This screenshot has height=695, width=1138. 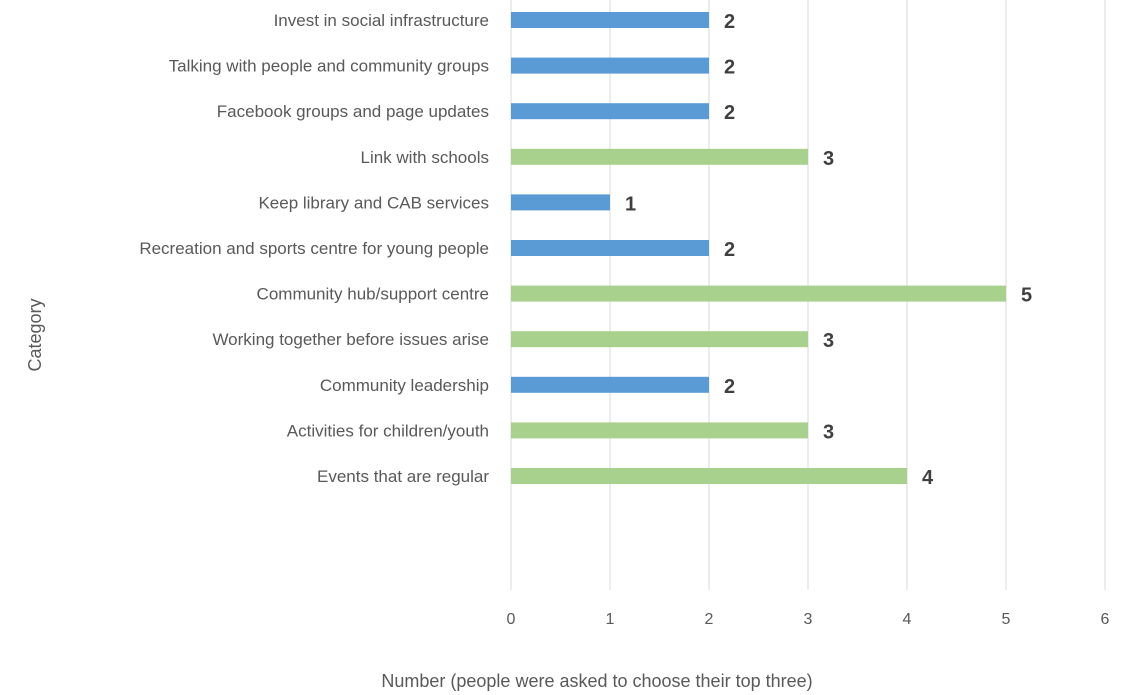 I want to click on data-label: 4, so click(x=928, y=478).